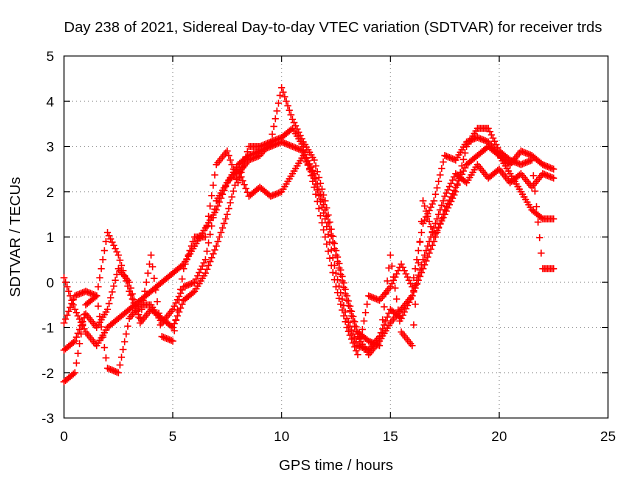 The image size is (640, 480). I want to click on x-tick-label: 5, so click(173, 436).